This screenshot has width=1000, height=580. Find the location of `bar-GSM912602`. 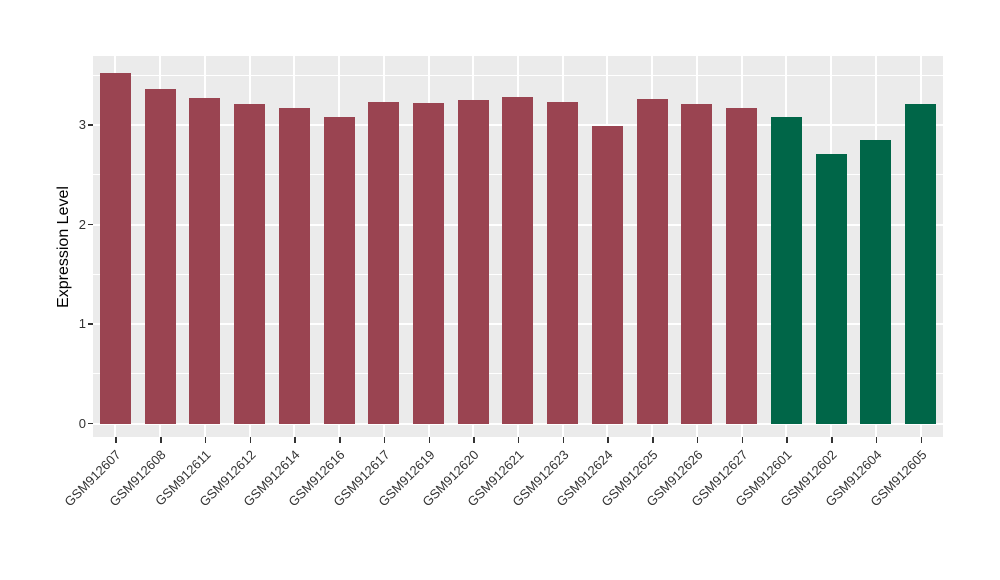

bar-GSM912602 is located at coordinates (831, 288).